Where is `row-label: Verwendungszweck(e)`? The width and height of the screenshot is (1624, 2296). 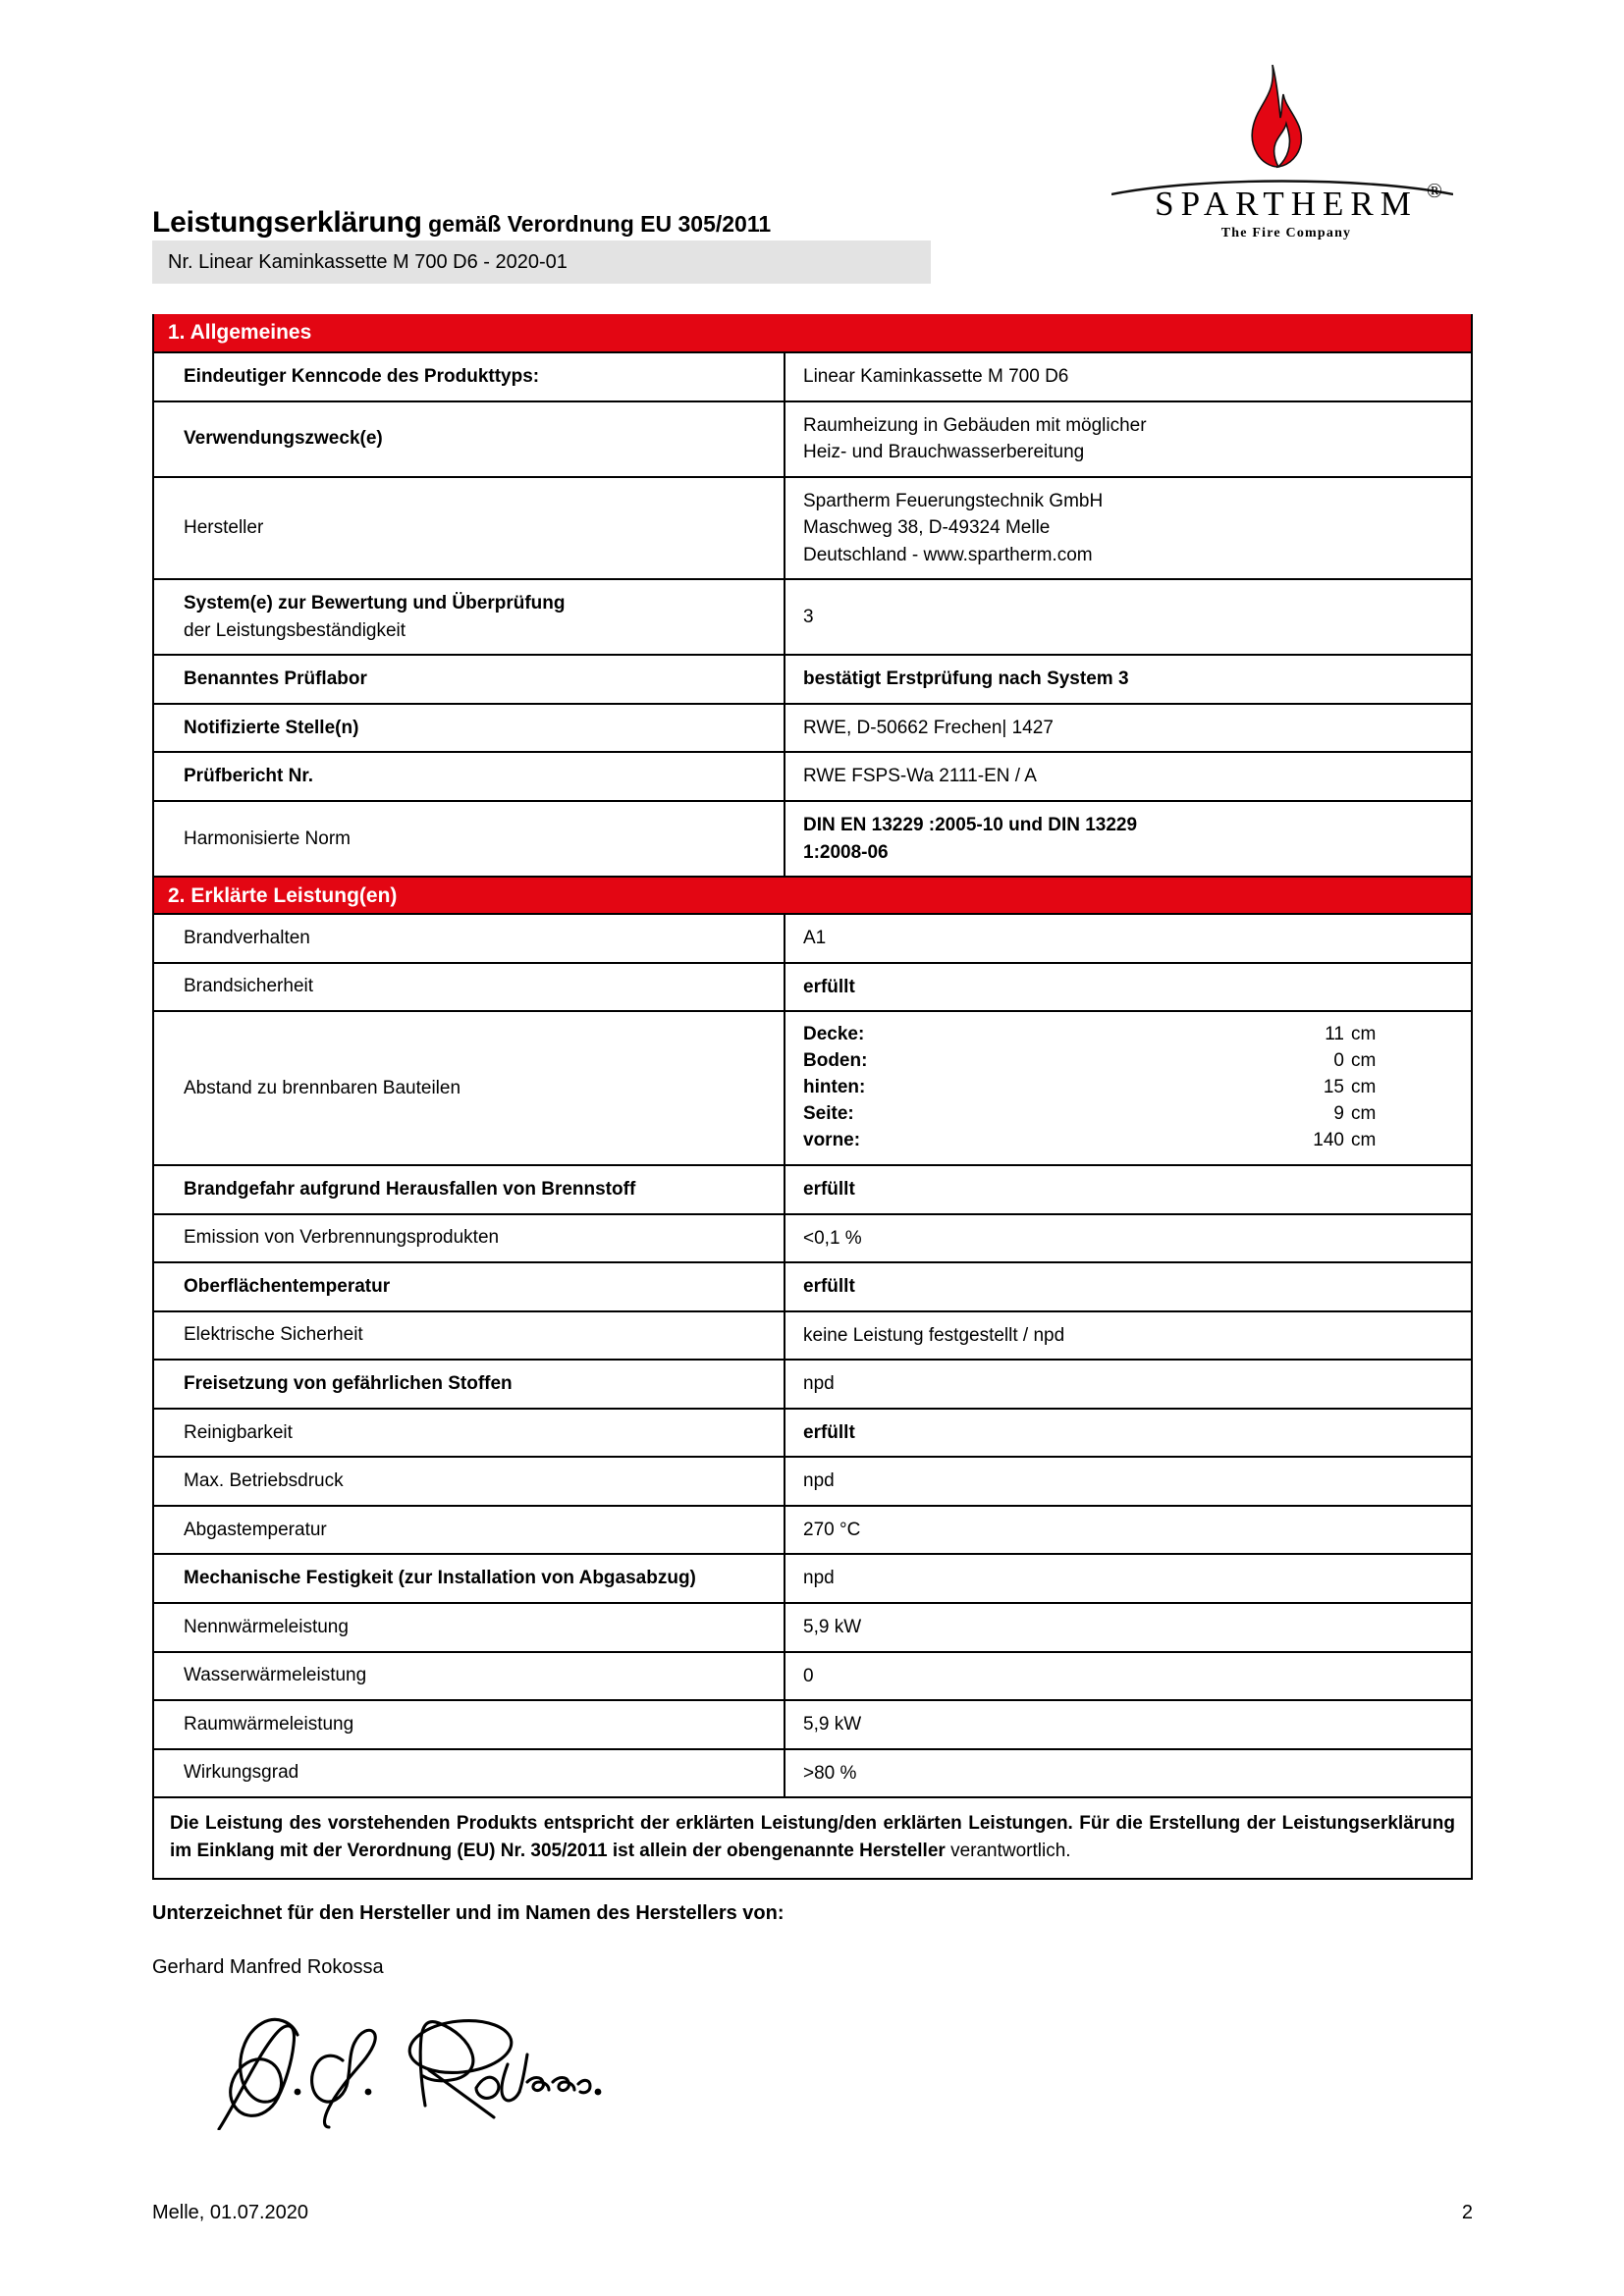
row-label: Verwendungszweck(e) is located at coordinates (469, 438).